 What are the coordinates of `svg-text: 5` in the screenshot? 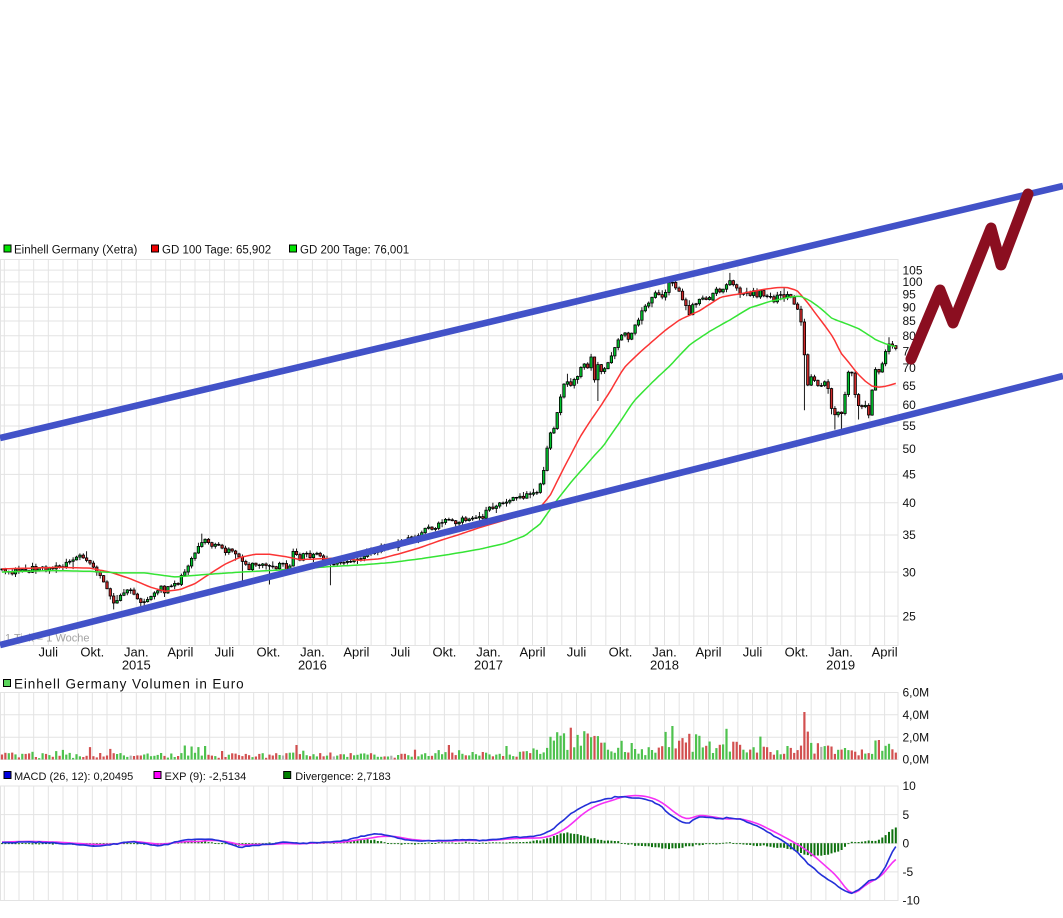 It's located at (906, 815).